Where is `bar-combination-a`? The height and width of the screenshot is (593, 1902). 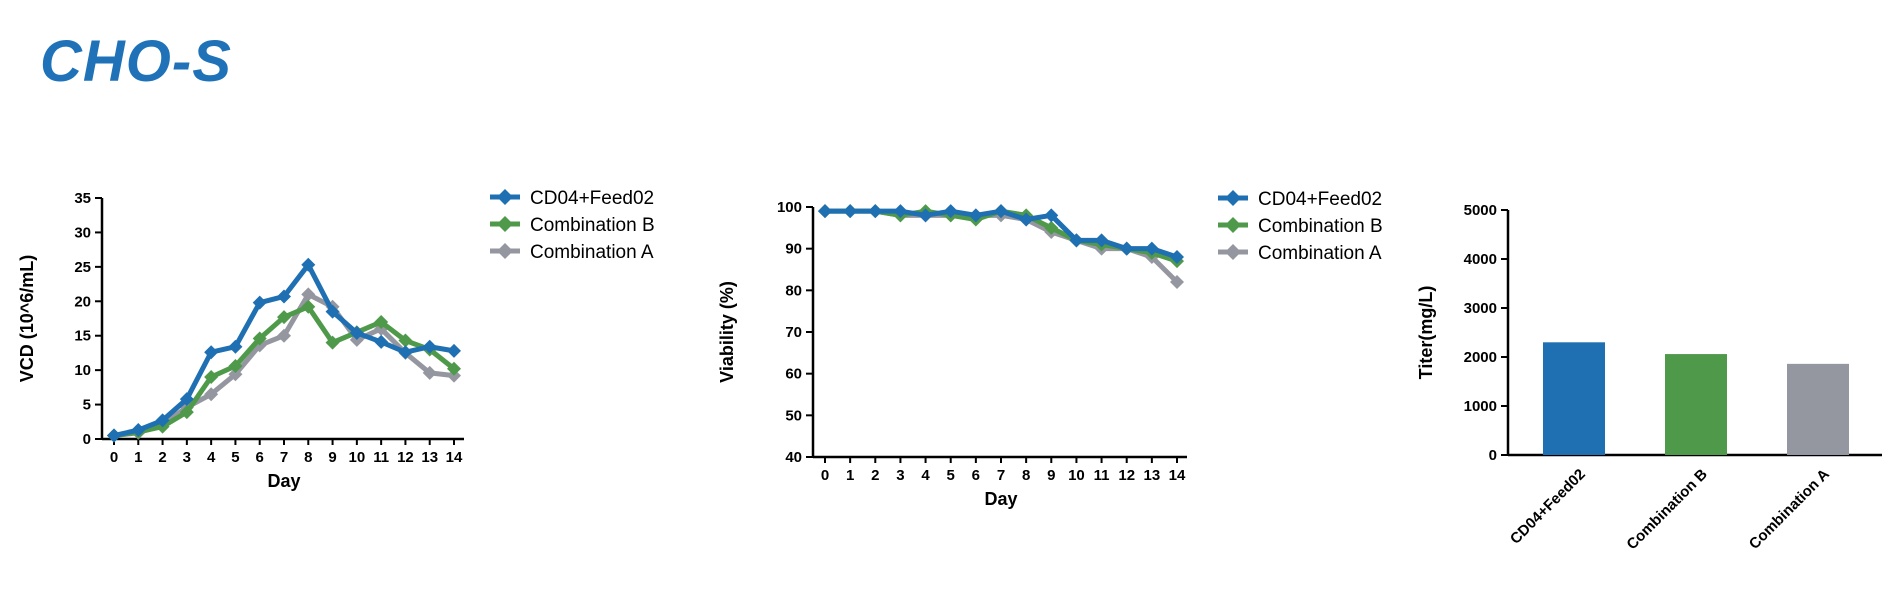 bar-combination-a is located at coordinates (1818, 409).